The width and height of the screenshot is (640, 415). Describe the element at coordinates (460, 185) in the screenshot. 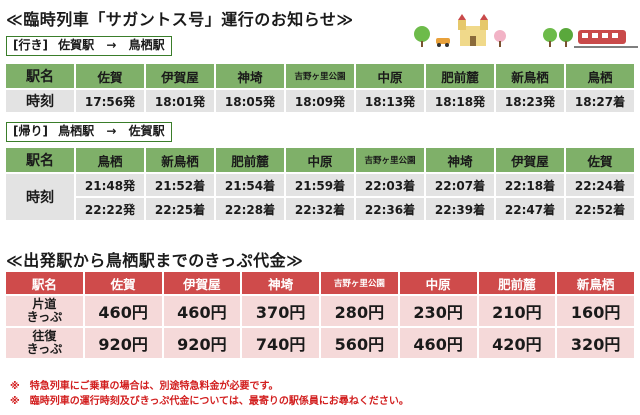

I see `time-cell: 22:07着` at that location.